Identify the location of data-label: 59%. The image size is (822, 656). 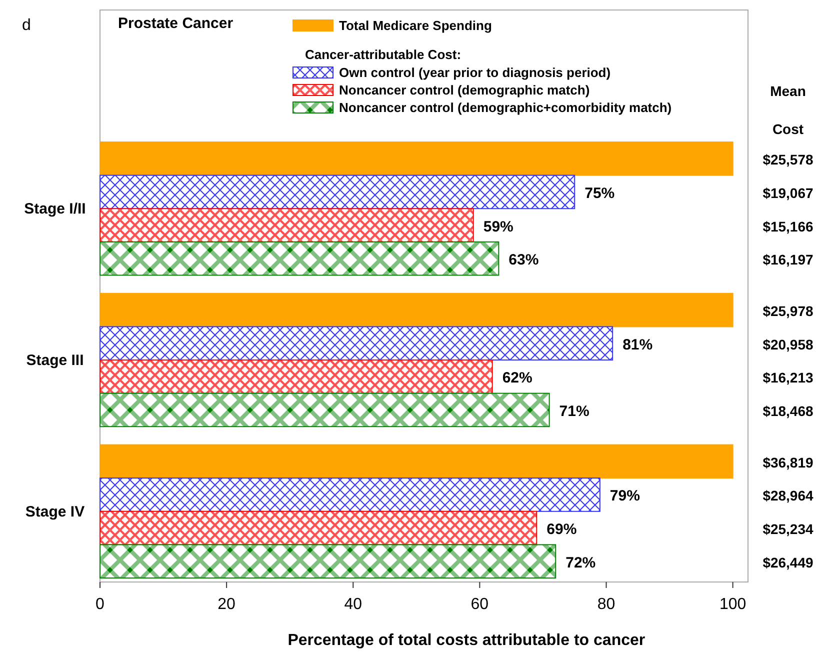
(498, 227).